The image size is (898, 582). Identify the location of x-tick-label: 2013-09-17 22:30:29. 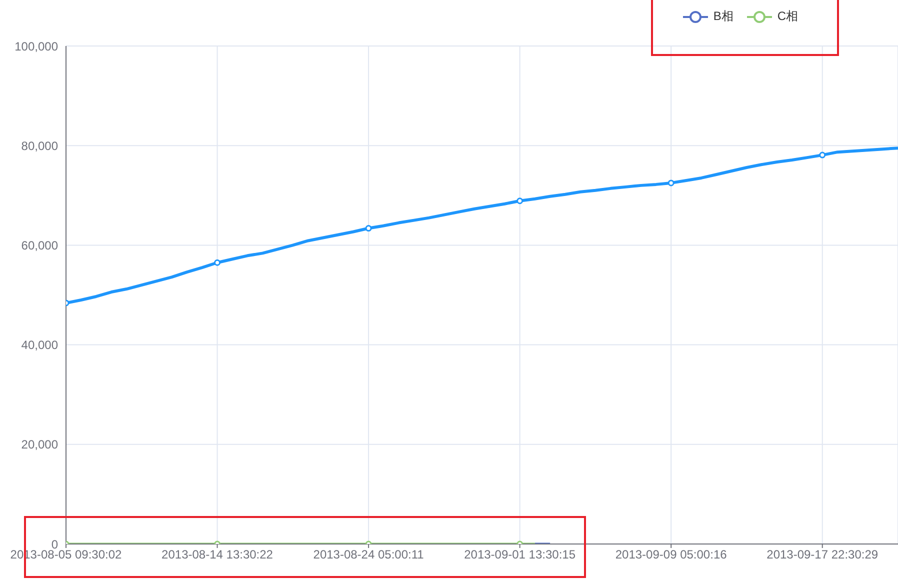
(822, 555).